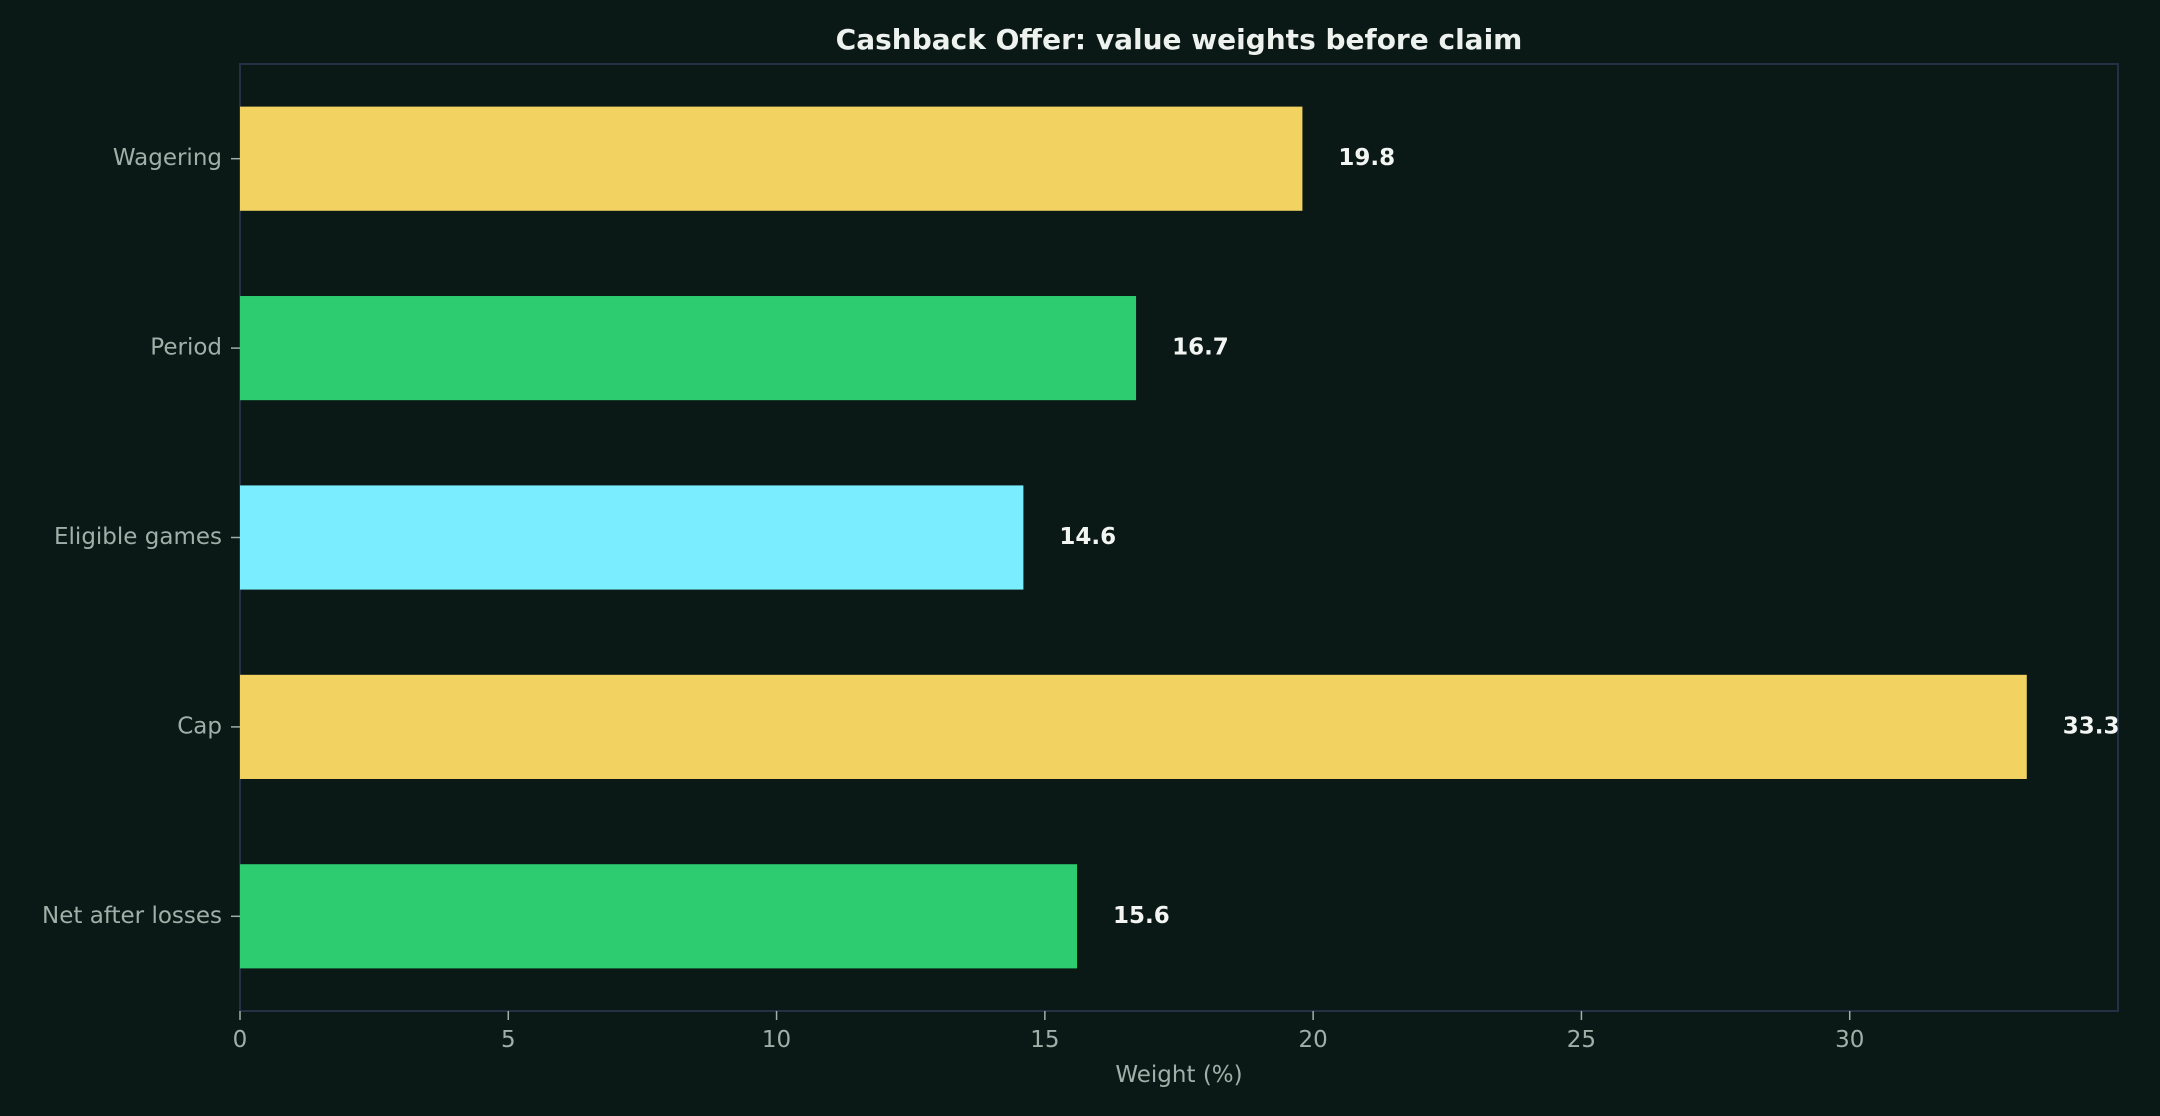 The height and width of the screenshot is (1116, 2160). Describe the element at coordinates (1178, 1075) in the screenshot. I see `x-axis-label: Weight (%)` at that location.